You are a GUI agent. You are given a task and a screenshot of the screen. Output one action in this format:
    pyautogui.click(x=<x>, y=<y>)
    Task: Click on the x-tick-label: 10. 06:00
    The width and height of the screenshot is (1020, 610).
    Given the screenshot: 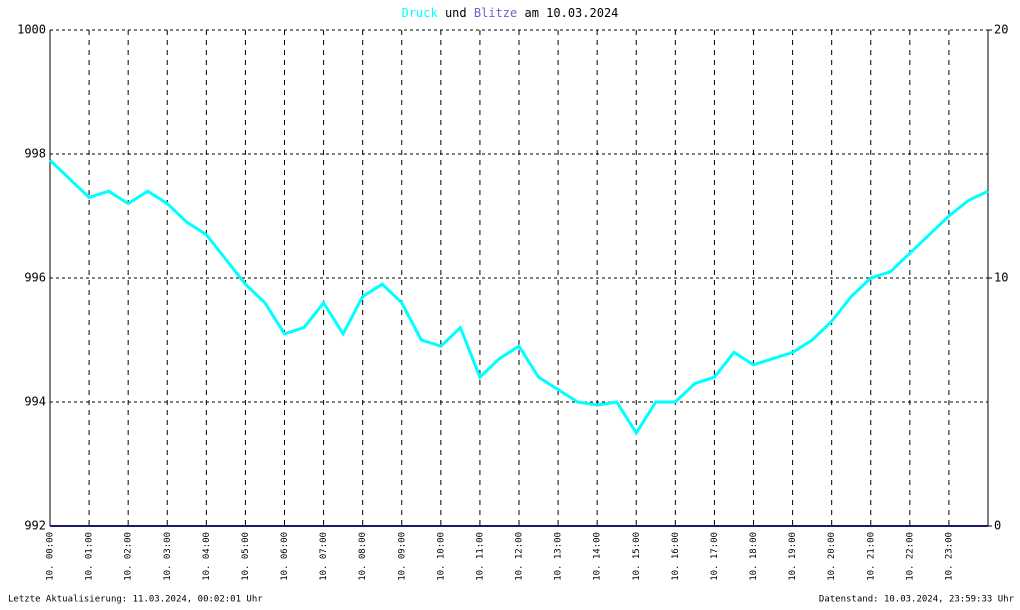 What is the action you would take?
    pyautogui.click(x=285, y=556)
    